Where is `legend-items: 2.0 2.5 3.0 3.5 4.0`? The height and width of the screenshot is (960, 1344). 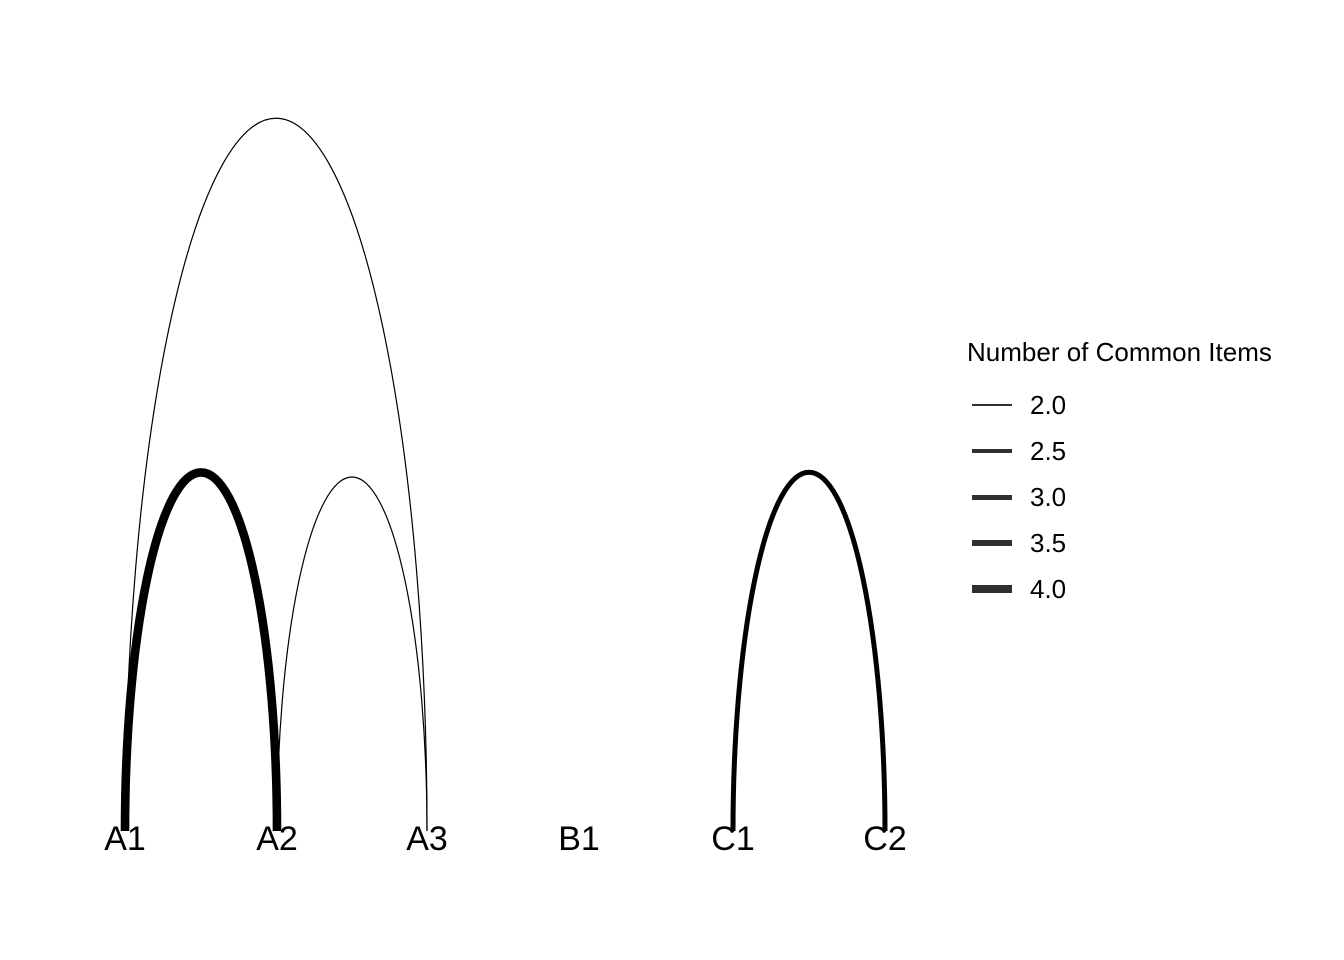 legend-items: 2.0 2.5 3.0 3.5 4.0 is located at coordinates (1119, 497).